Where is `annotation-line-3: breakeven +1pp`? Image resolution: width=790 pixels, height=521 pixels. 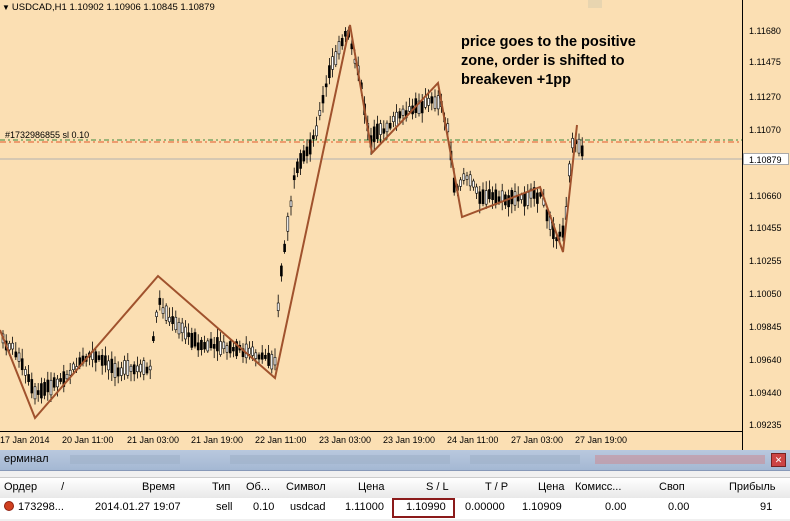
annotation-line-3: breakeven +1pp is located at coordinates (516, 80).